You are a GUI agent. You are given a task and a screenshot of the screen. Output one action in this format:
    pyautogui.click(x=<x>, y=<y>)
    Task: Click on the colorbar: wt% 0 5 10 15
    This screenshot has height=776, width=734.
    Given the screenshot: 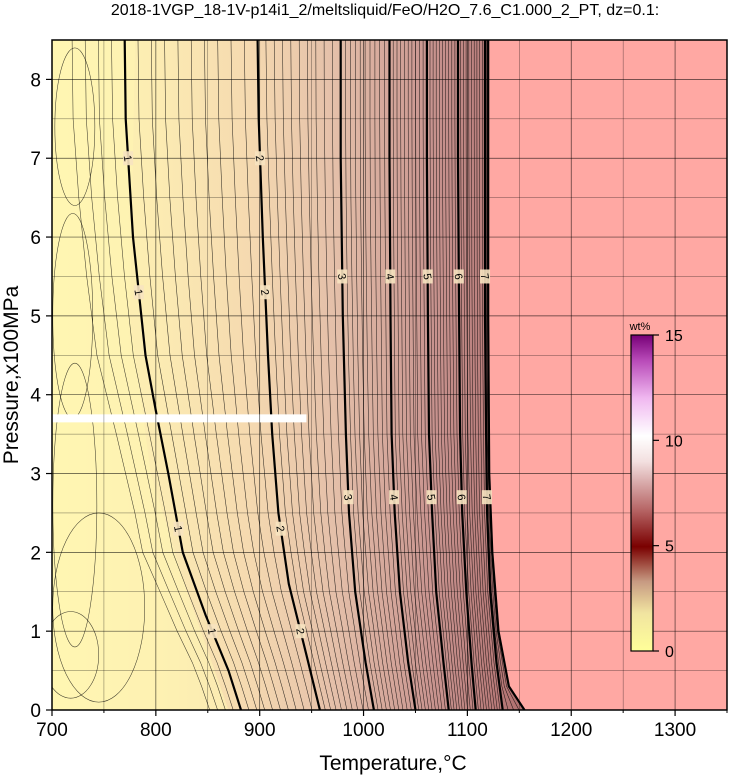 What is the action you would take?
    pyautogui.click(x=656, y=491)
    